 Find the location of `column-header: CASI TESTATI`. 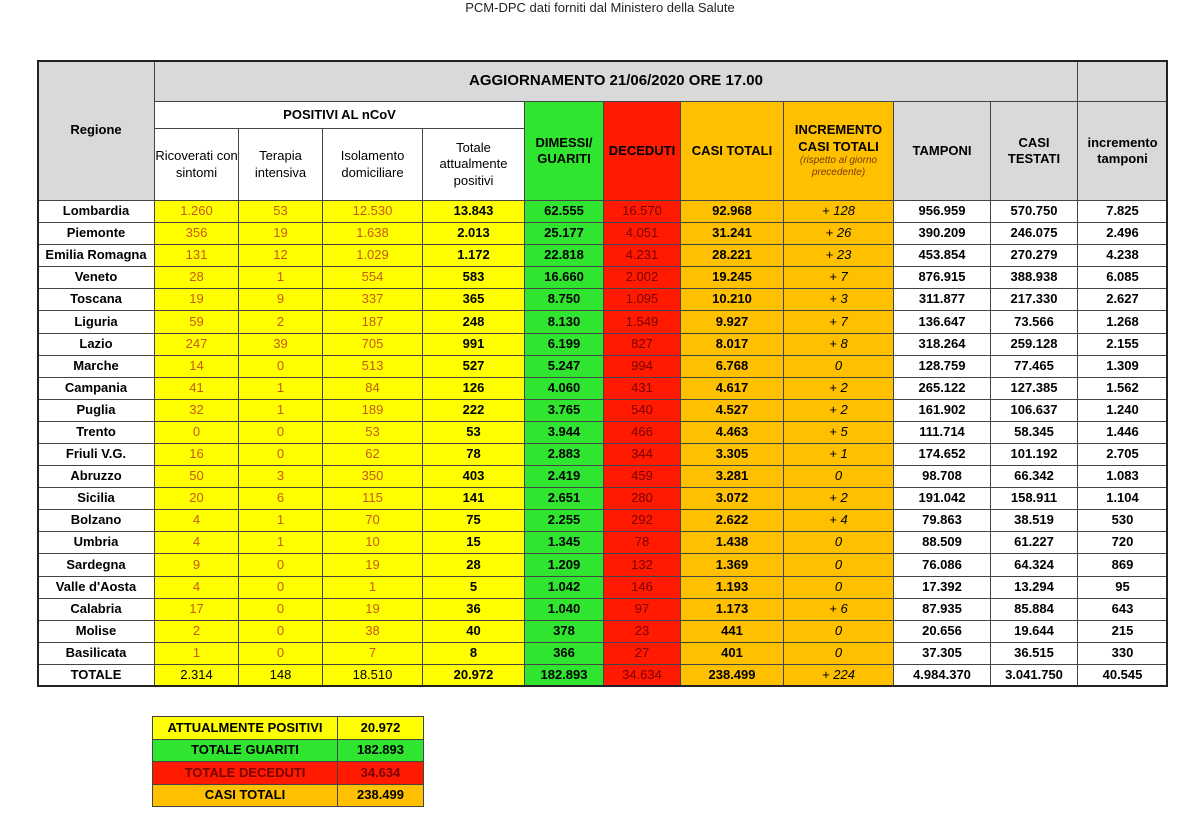

column-header: CASI TESTATI is located at coordinates (1034, 151).